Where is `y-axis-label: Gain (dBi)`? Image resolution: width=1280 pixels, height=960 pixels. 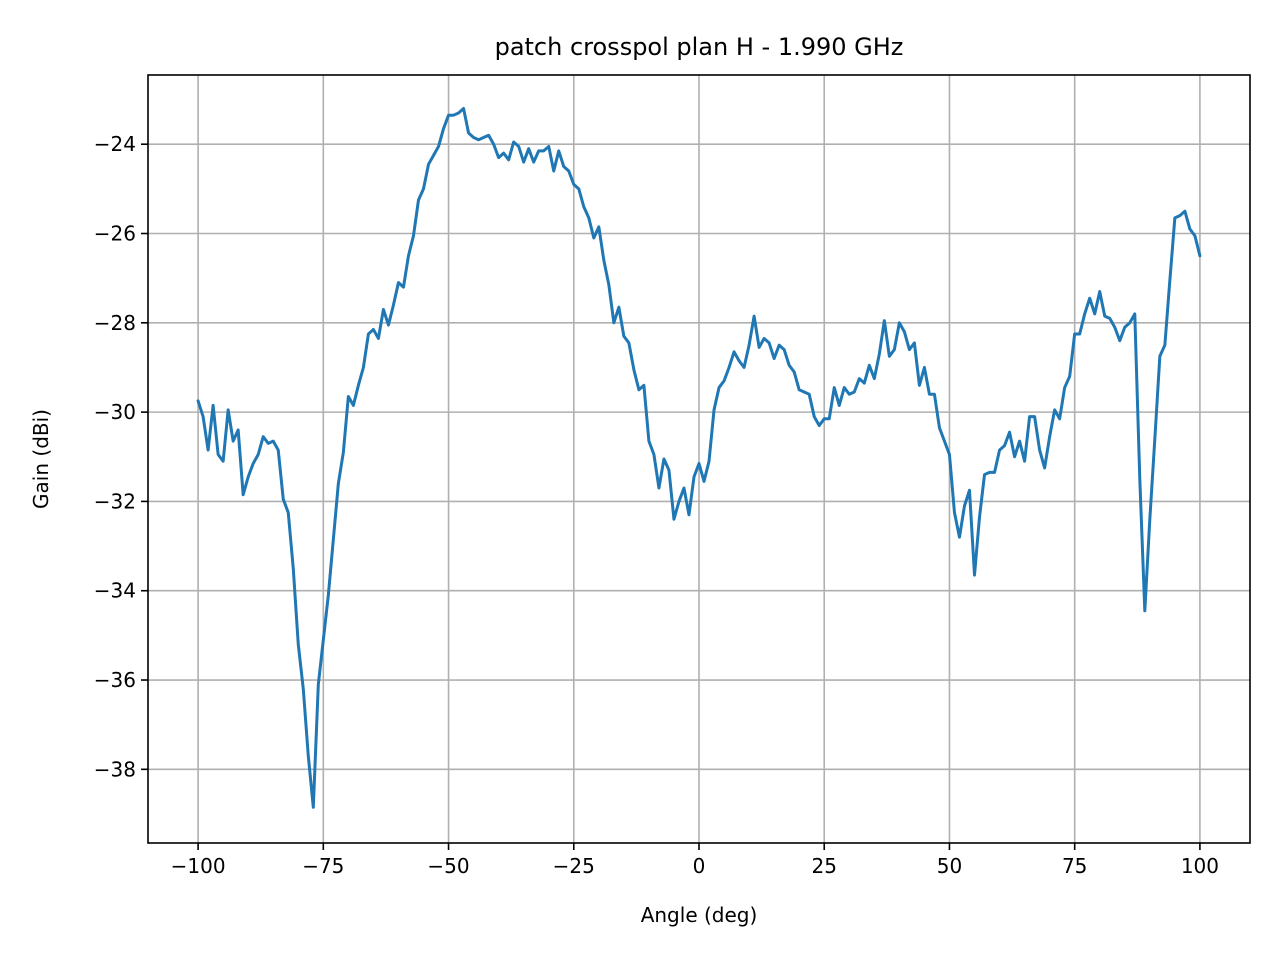
y-axis-label: Gain (dBi) is located at coordinates (41, 459).